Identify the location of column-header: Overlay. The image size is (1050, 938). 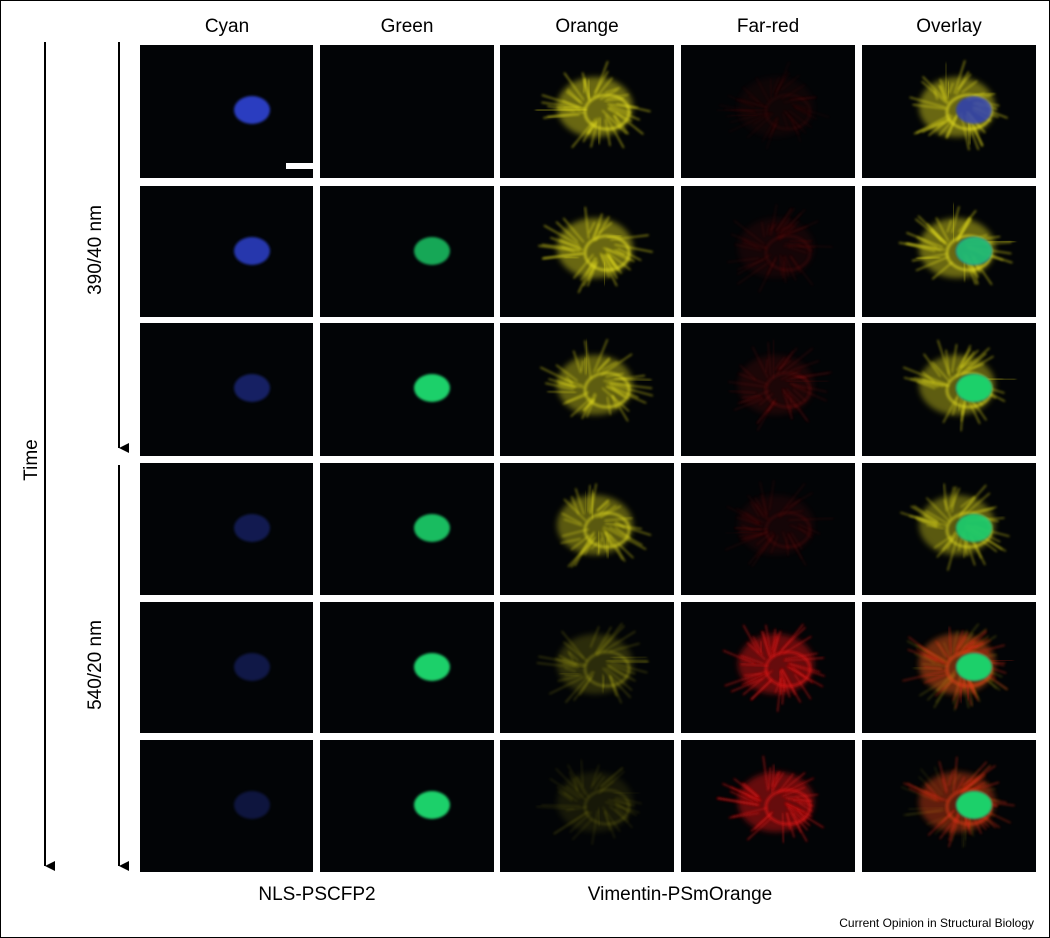
(949, 26).